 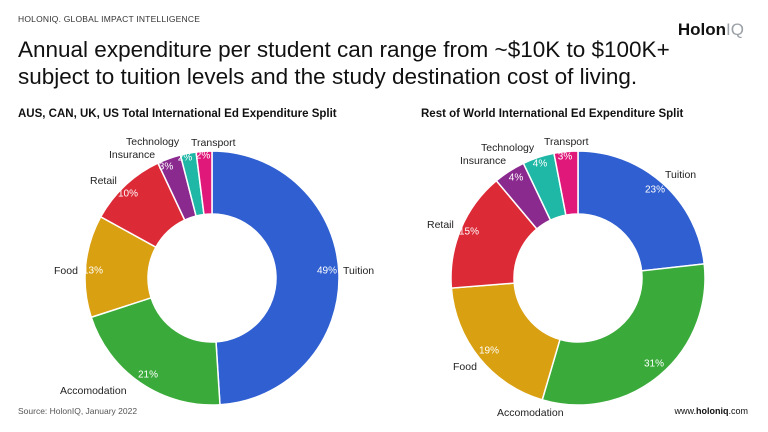 I want to click on website-prefix: www., so click(x=685, y=411).